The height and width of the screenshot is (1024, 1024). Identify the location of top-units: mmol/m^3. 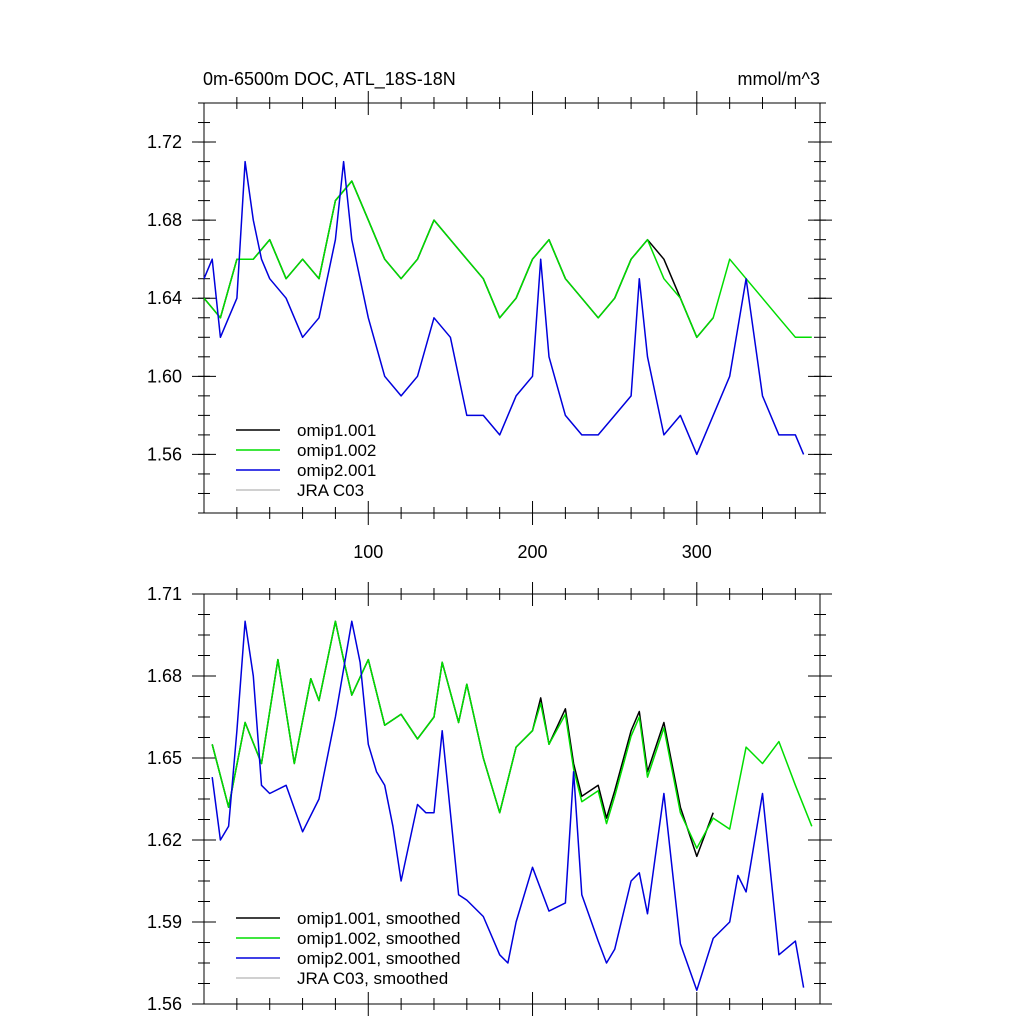
(779, 79).